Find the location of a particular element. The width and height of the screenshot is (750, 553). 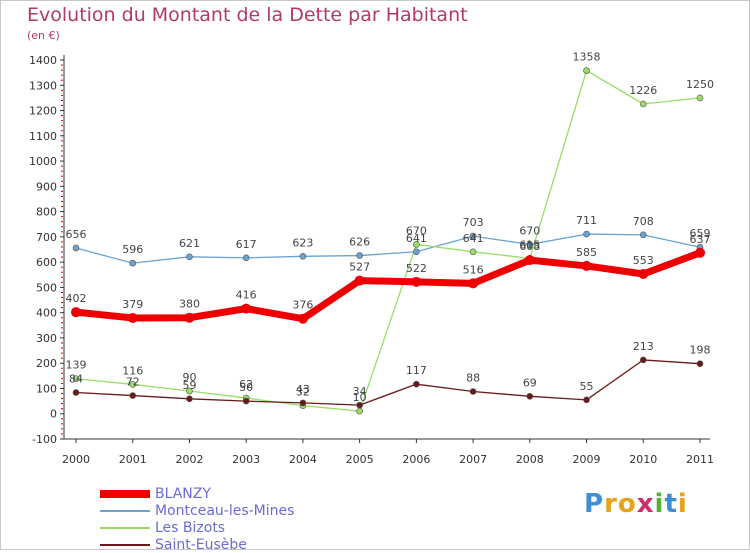

chart-subtitle: (en €) is located at coordinates (43, 35).